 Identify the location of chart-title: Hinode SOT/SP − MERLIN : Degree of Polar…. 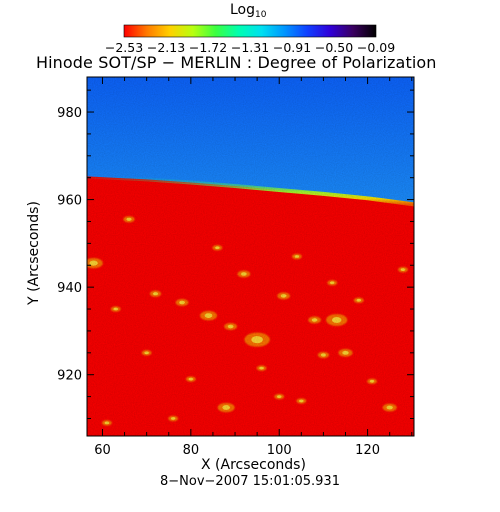
(236, 62).